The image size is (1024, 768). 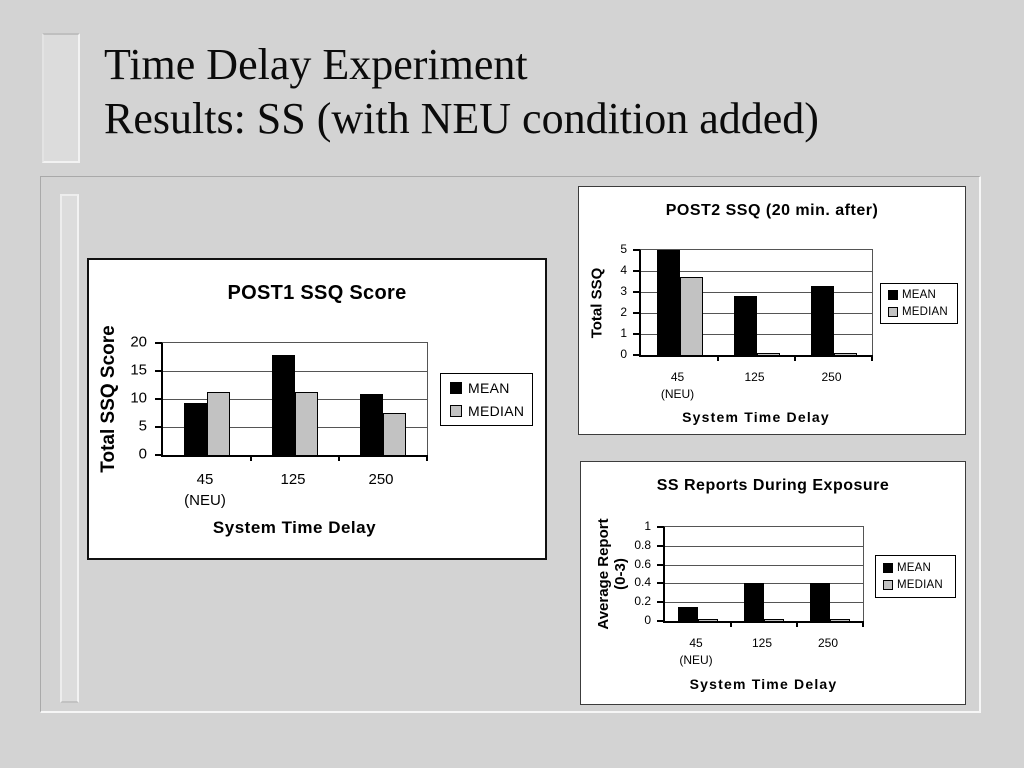 I want to click on y-tick-label: 20, so click(x=138, y=342).